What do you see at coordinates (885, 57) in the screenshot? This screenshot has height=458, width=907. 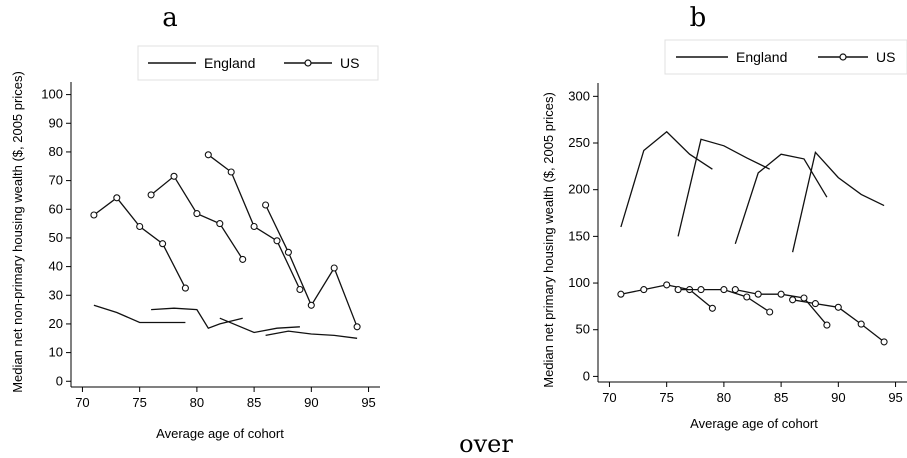 I see `legend-label-us-b: US` at bounding box center [885, 57].